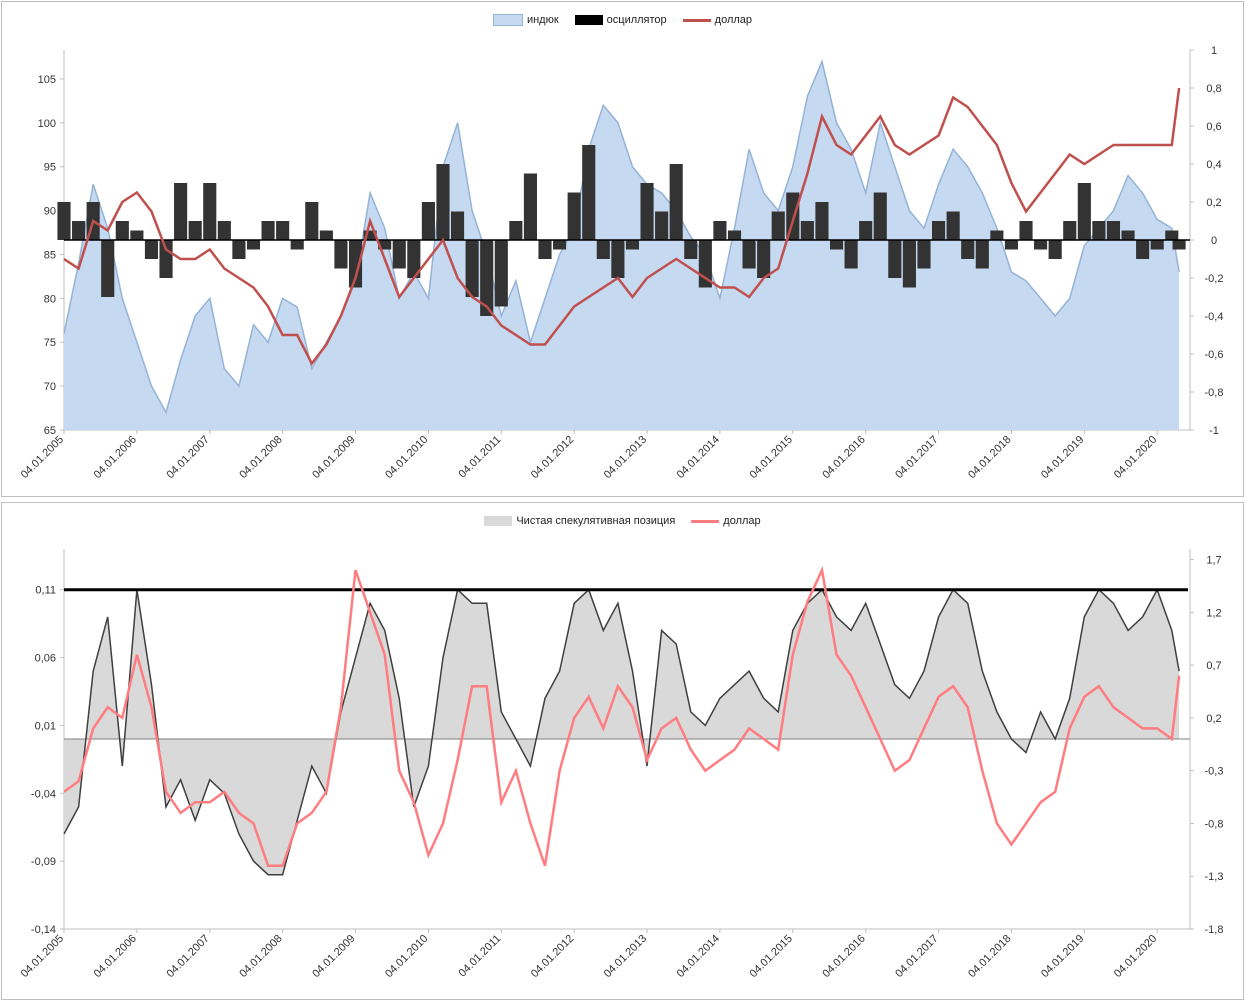  I want to click on legend-item-net-position: Чистая спекулятивная позиция, so click(579, 521).